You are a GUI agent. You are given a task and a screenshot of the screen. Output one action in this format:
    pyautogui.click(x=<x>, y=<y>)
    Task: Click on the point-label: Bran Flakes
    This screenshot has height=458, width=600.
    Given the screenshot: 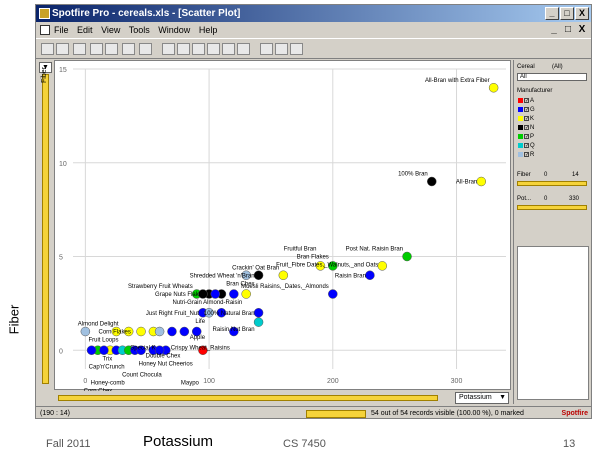 What is the action you would take?
    pyautogui.click(x=313, y=258)
    